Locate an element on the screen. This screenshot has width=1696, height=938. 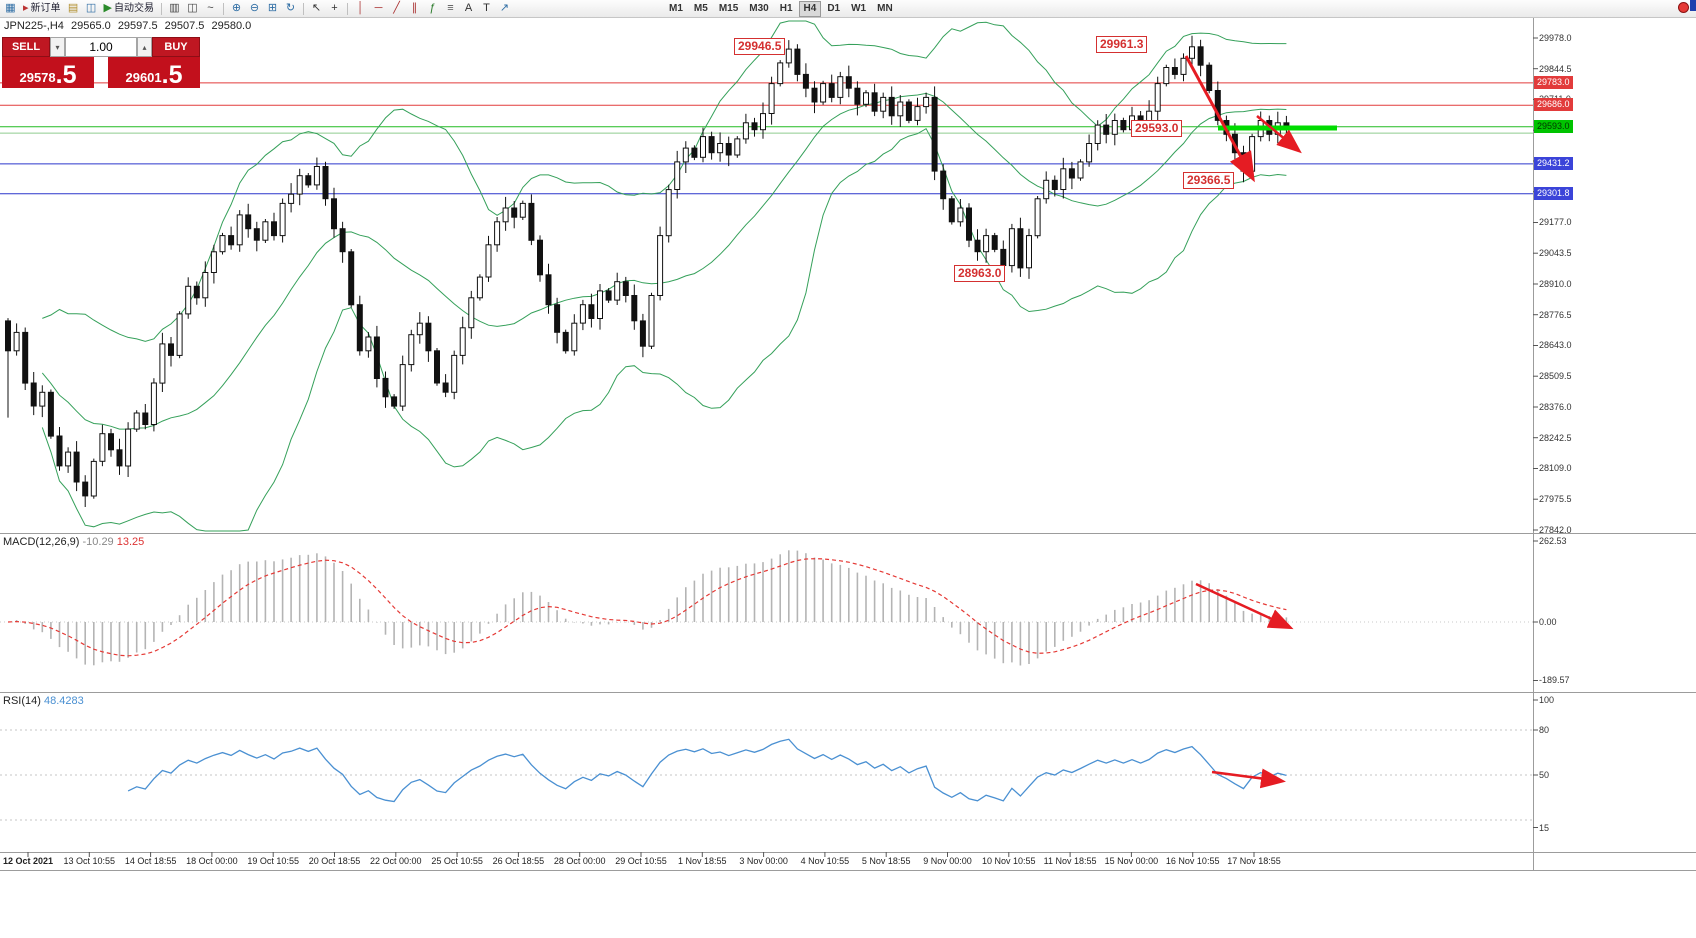
annotation-arrows is located at coordinates (1260, 422).